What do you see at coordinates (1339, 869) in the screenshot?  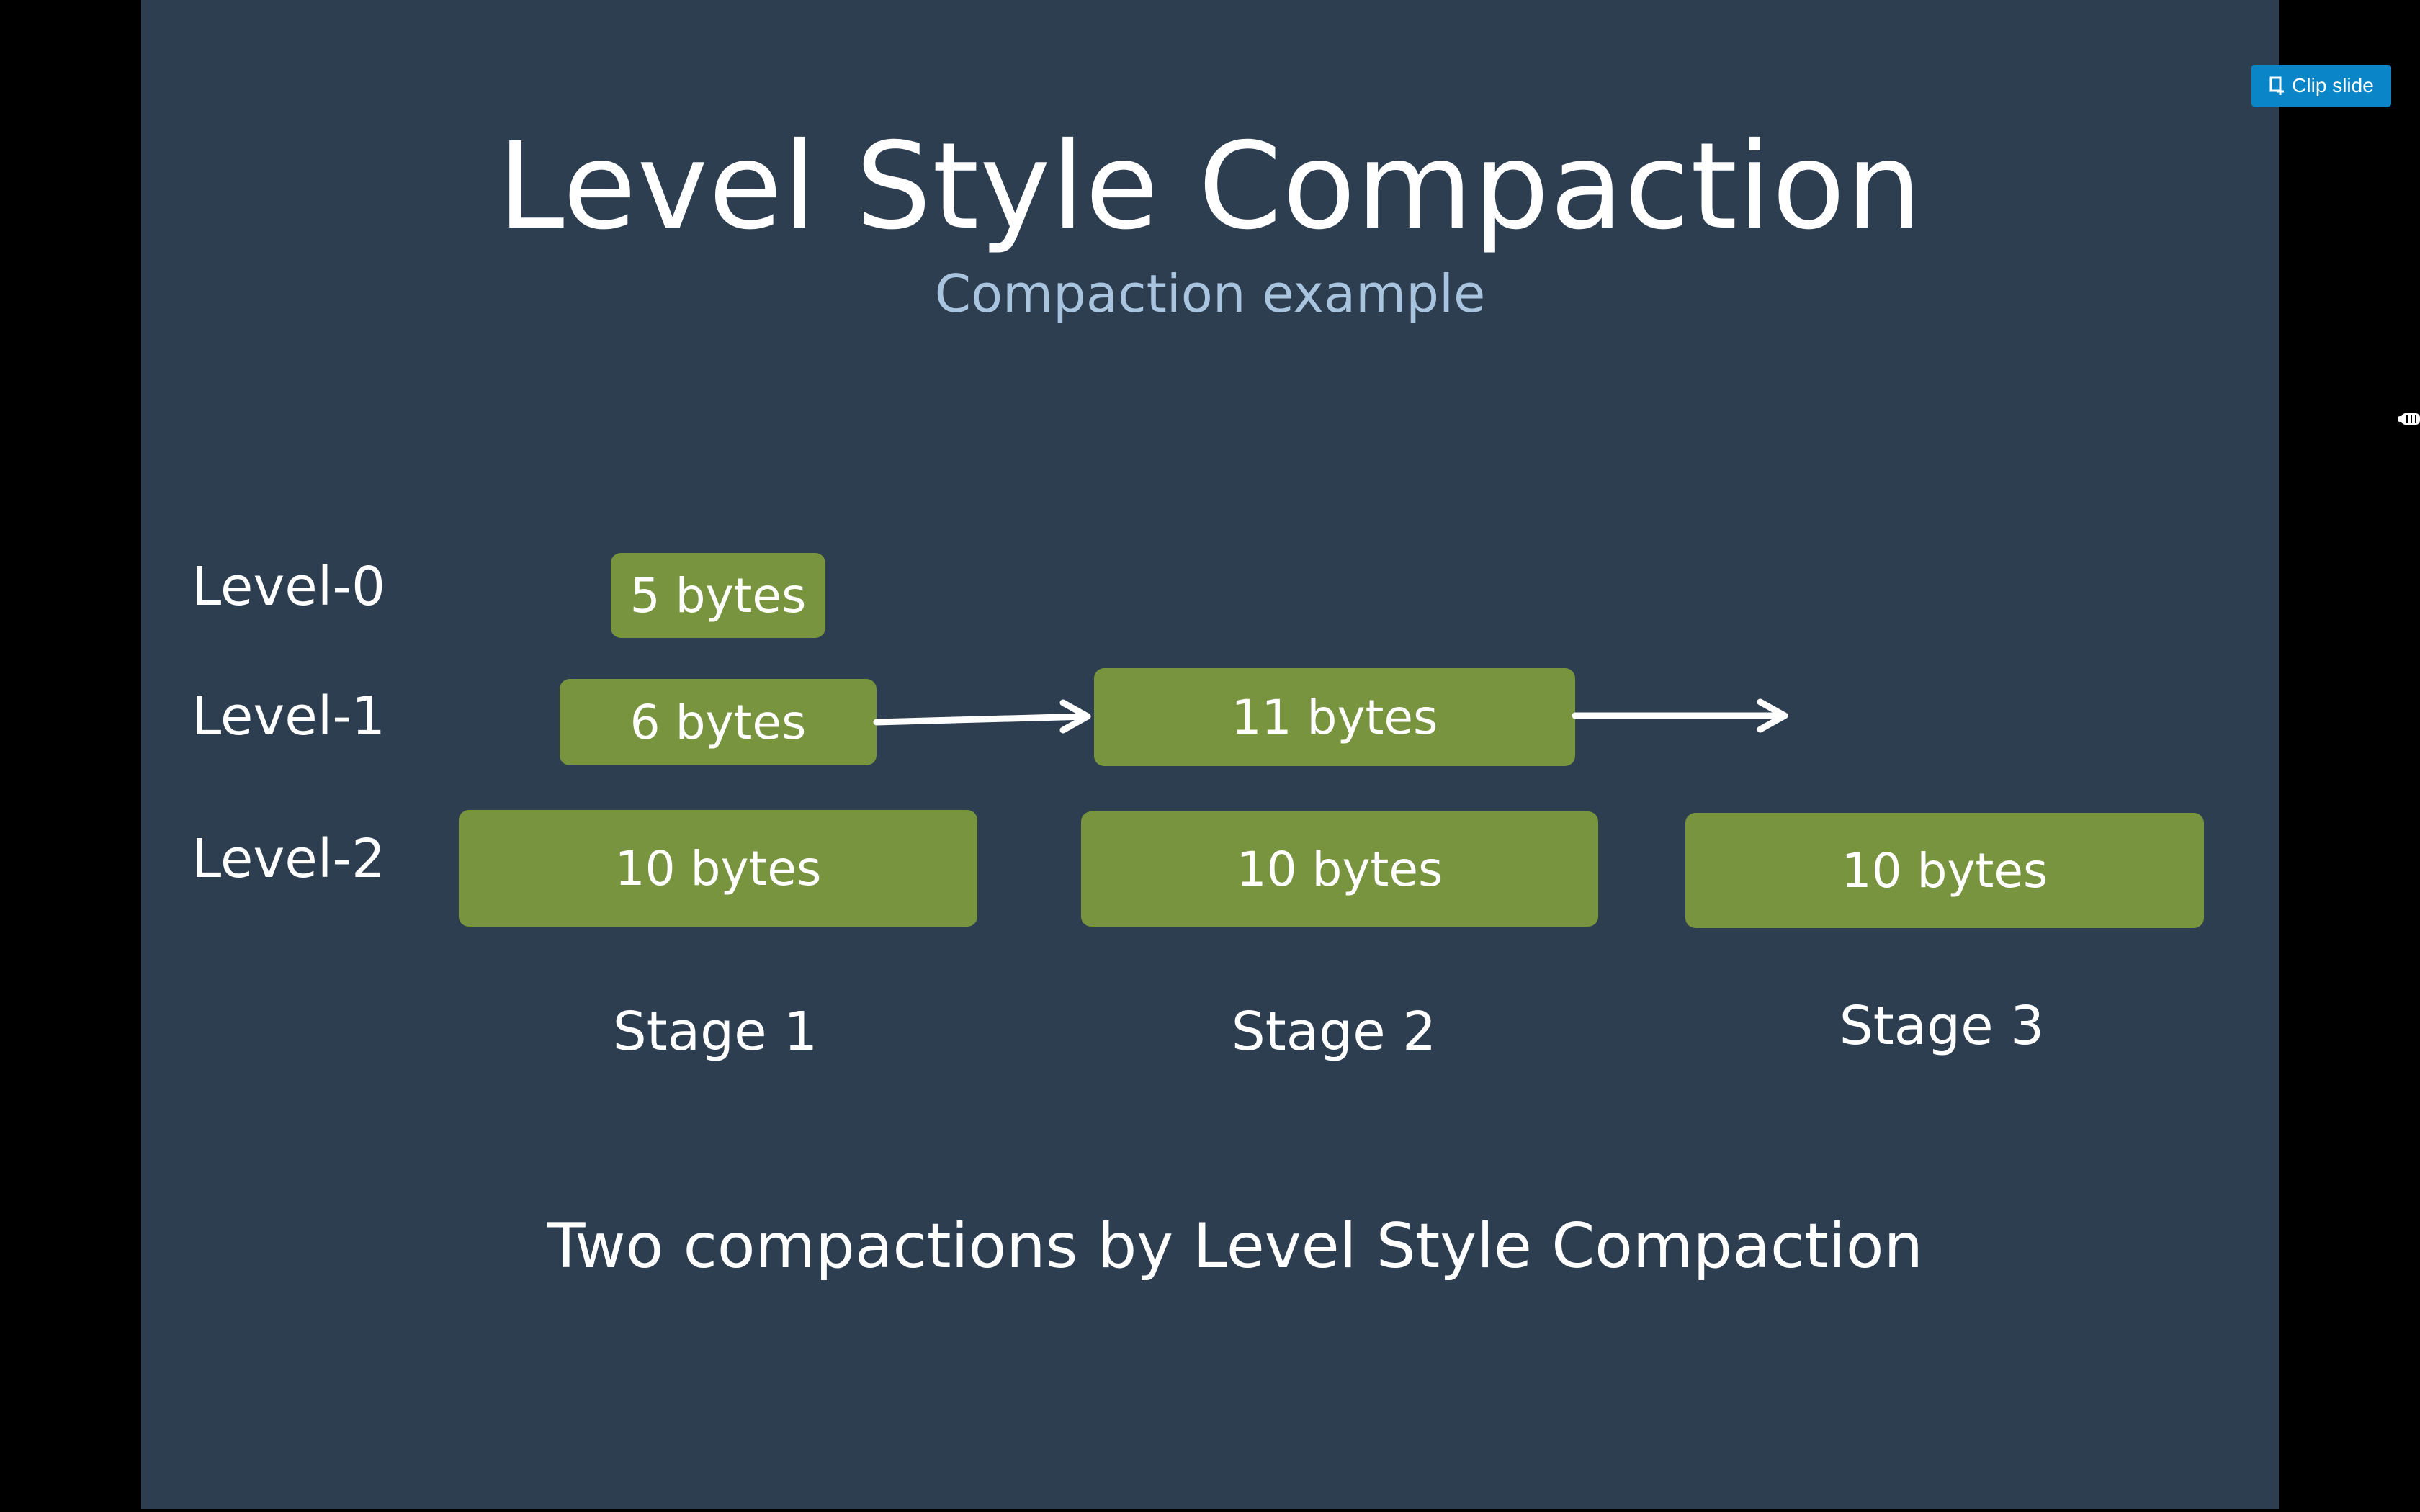 I see `stage2-level2-block: 10 bytes` at bounding box center [1339, 869].